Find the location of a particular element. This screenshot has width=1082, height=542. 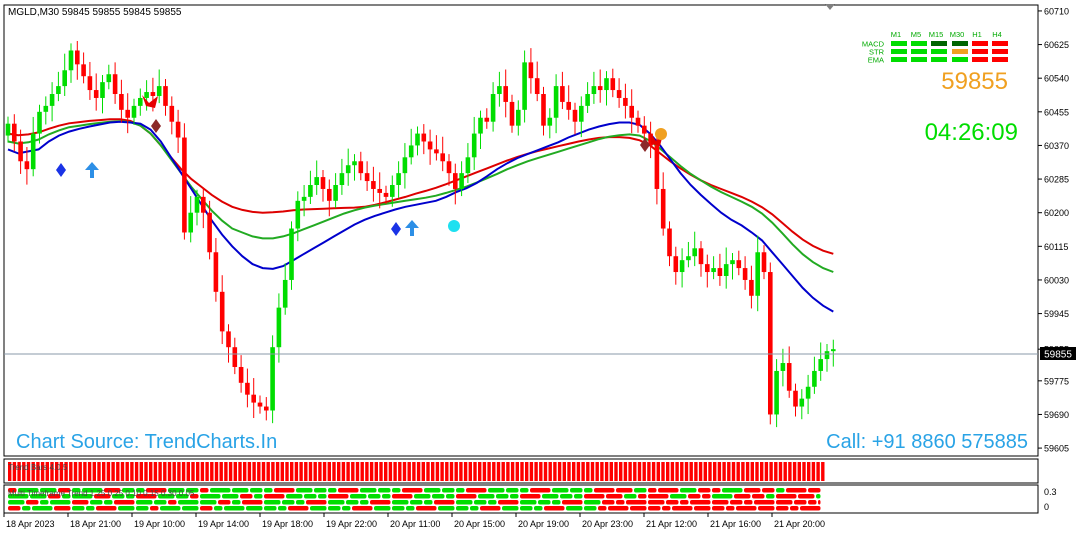

dashboard-timeframe-label: M30 is located at coordinates (957, 34).